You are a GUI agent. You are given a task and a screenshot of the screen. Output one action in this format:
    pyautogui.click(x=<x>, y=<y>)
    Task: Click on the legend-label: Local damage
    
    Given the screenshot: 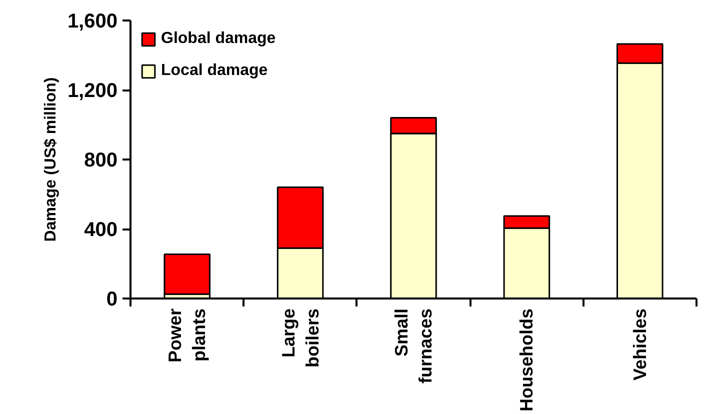 What is the action you would take?
    pyautogui.click(x=214, y=71)
    